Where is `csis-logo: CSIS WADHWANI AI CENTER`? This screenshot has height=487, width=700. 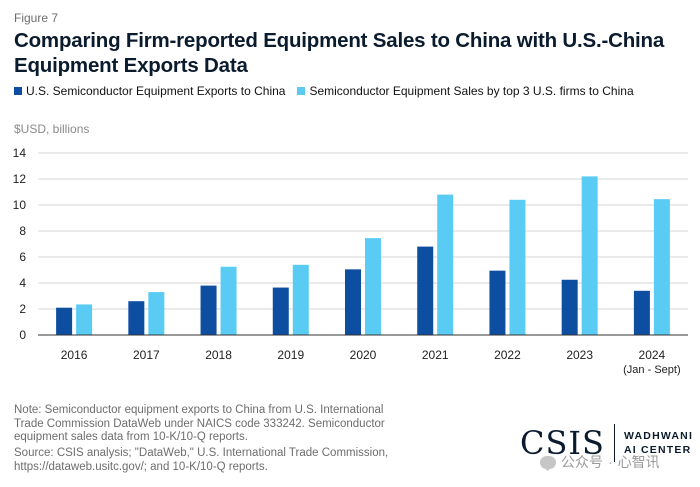
csis-logo: CSIS WADHWANI AI CENTER is located at coordinates (606, 443).